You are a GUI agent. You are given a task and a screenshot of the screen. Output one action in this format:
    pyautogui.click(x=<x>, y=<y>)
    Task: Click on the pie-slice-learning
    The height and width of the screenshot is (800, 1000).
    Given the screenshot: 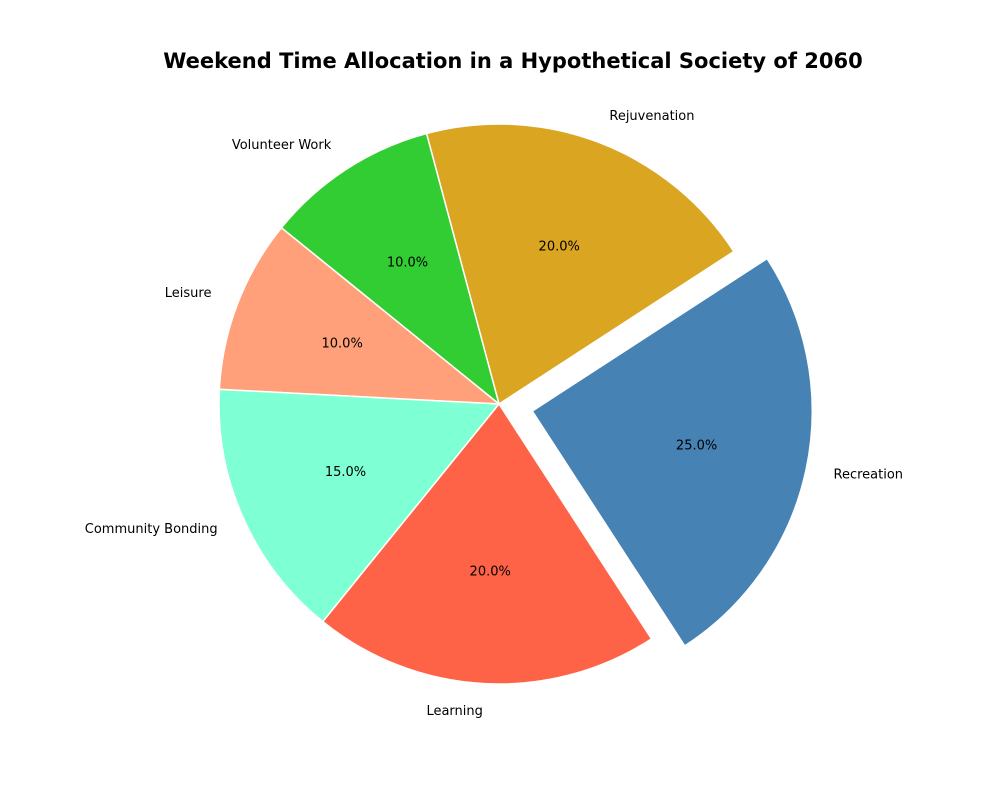 What is the action you would take?
    pyautogui.click(x=487, y=543)
    